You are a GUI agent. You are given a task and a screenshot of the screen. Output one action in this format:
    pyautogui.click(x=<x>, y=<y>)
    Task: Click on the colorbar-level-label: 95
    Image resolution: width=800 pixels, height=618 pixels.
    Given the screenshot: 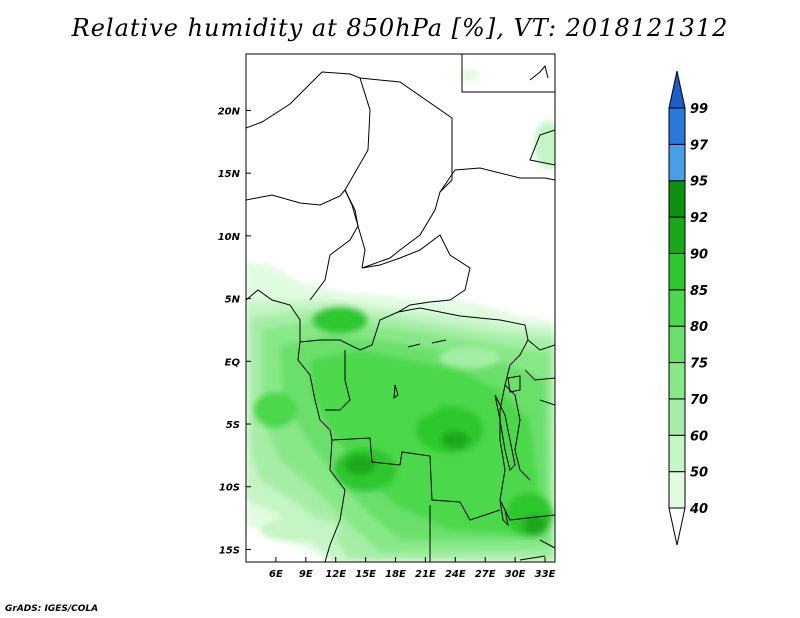 What is the action you would take?
    pyautogui.click(x=699, y=182)
    